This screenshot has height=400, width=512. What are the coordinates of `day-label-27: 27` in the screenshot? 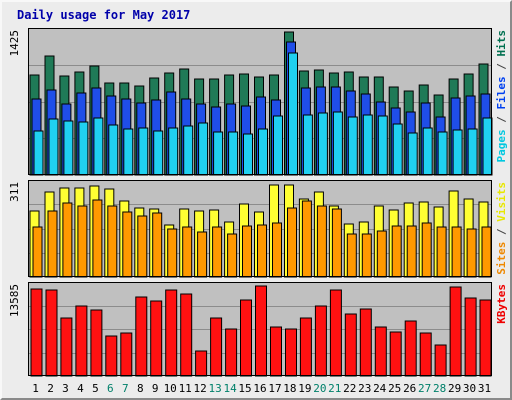 It's located at (424, 388).